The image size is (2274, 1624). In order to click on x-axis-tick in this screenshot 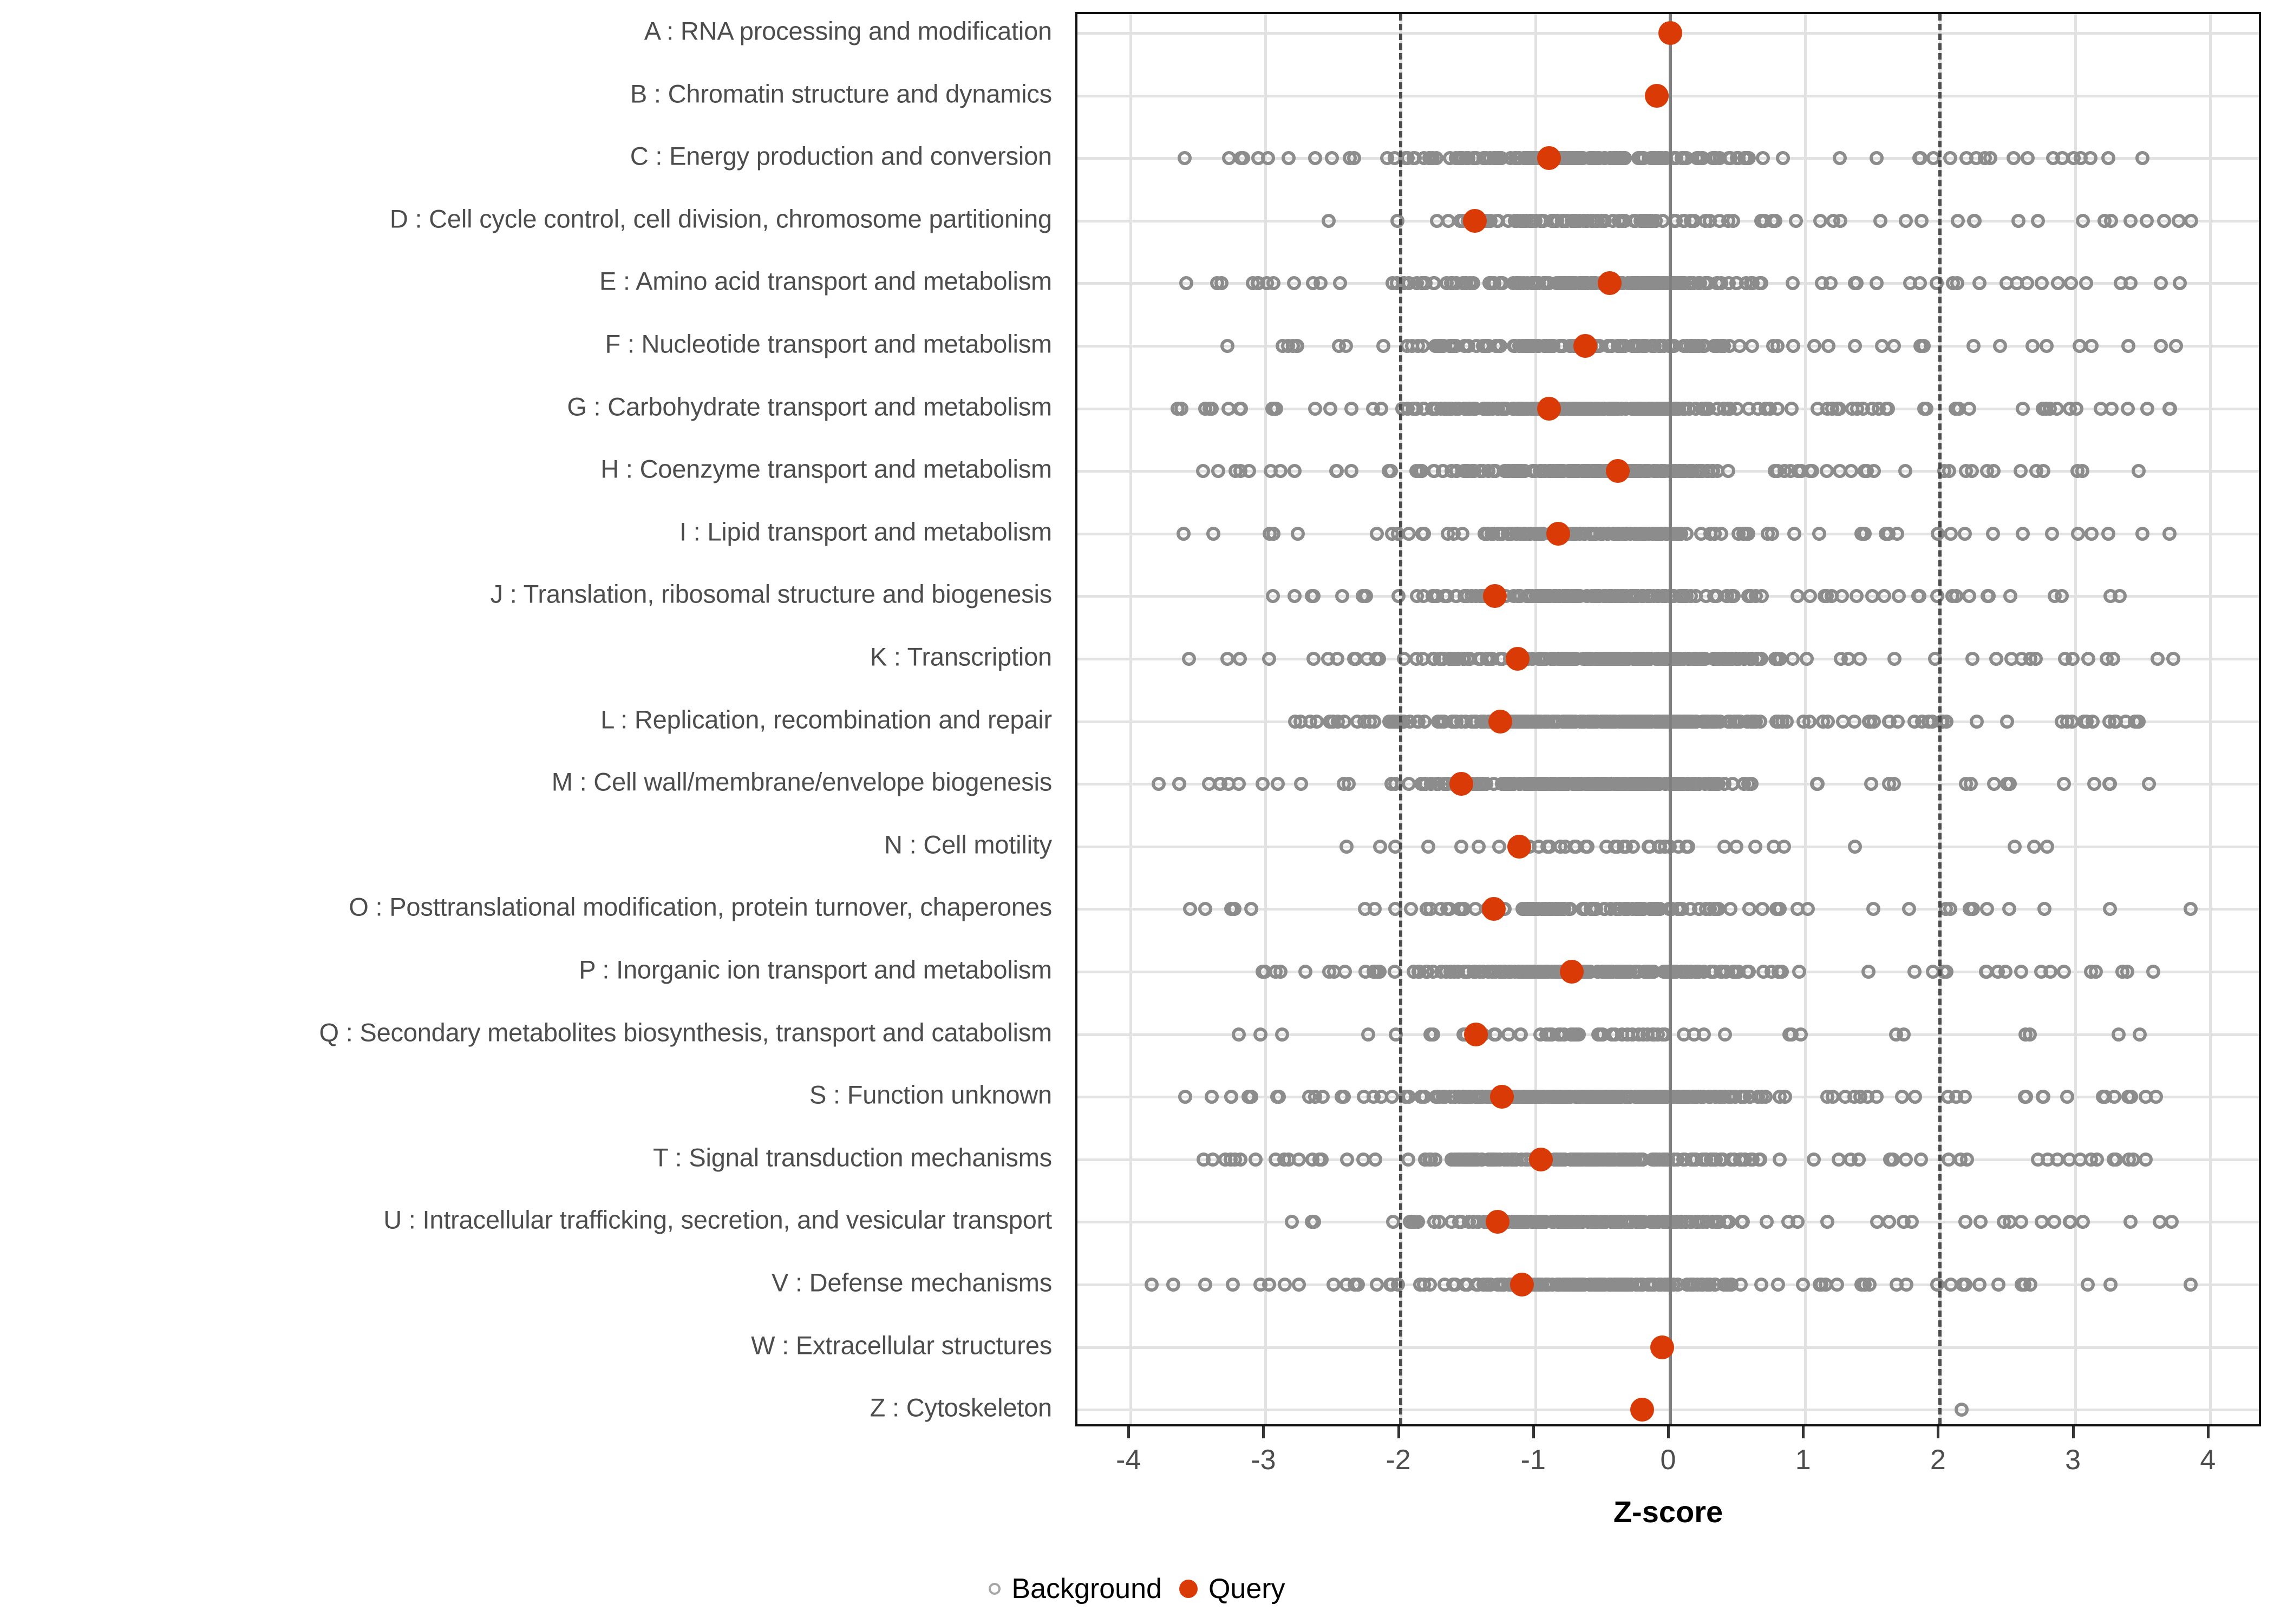, I will do `click(1534, 1432)`.